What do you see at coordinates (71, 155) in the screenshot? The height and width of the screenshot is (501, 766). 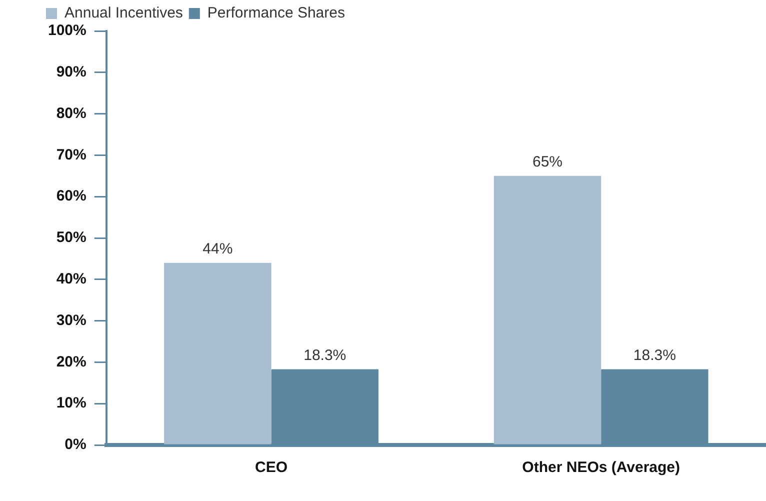 I see `y-tick-label: 70%` at bounding box center [71, 155].